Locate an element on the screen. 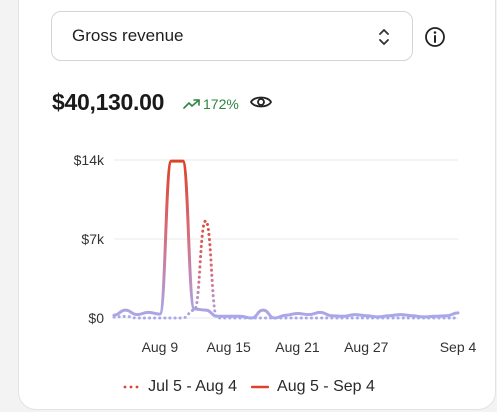  legend-item-current: Aug 5 - Sep 4 is located at coordinates (313, 387).